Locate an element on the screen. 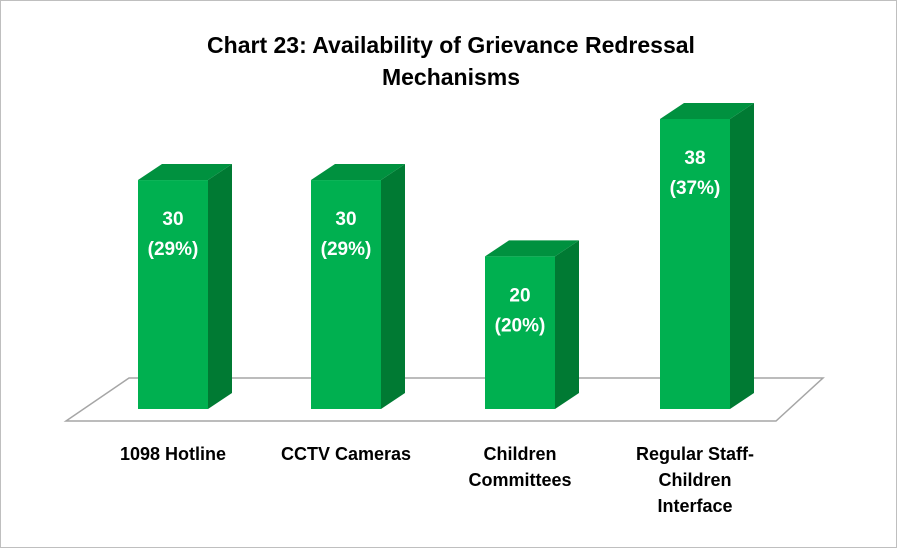 The width and height of the screenshot is (897, 549). percent-label: (20%) is located at coordinates (520, 325).